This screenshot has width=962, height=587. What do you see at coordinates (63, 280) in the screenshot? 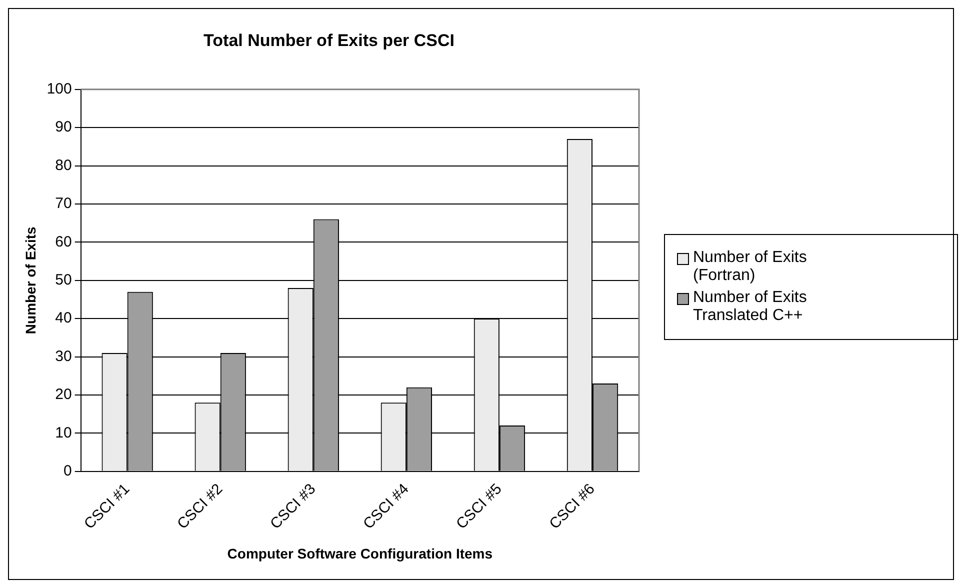
I see `y-tick-label: 50` at bounding box center [63, 280].